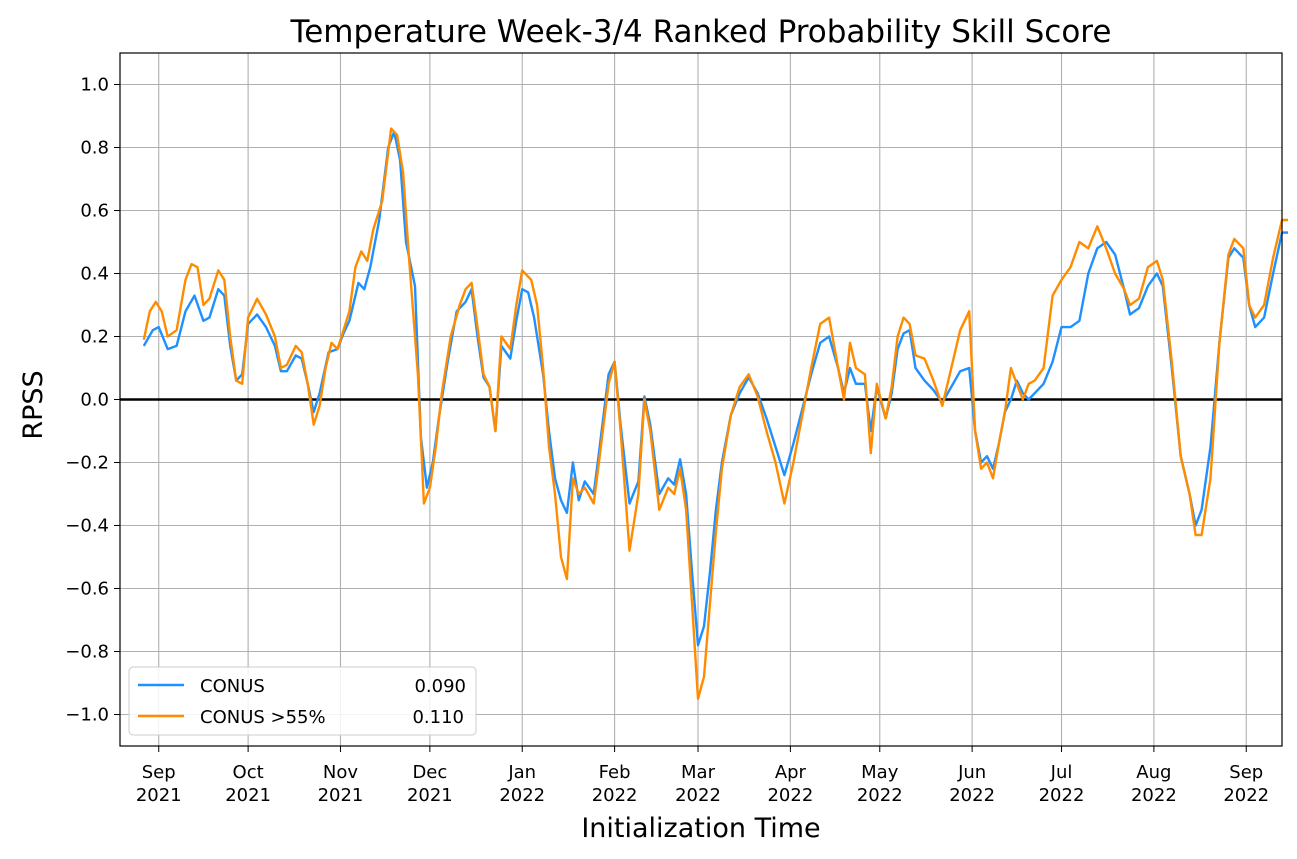 Image resolution: width=1297 pixels, height=859 pixels. What do you see at coordinates (1061, 772) in the screenshot?
I see `x-tick-month: Jul` at bounding box center [1061, 772].